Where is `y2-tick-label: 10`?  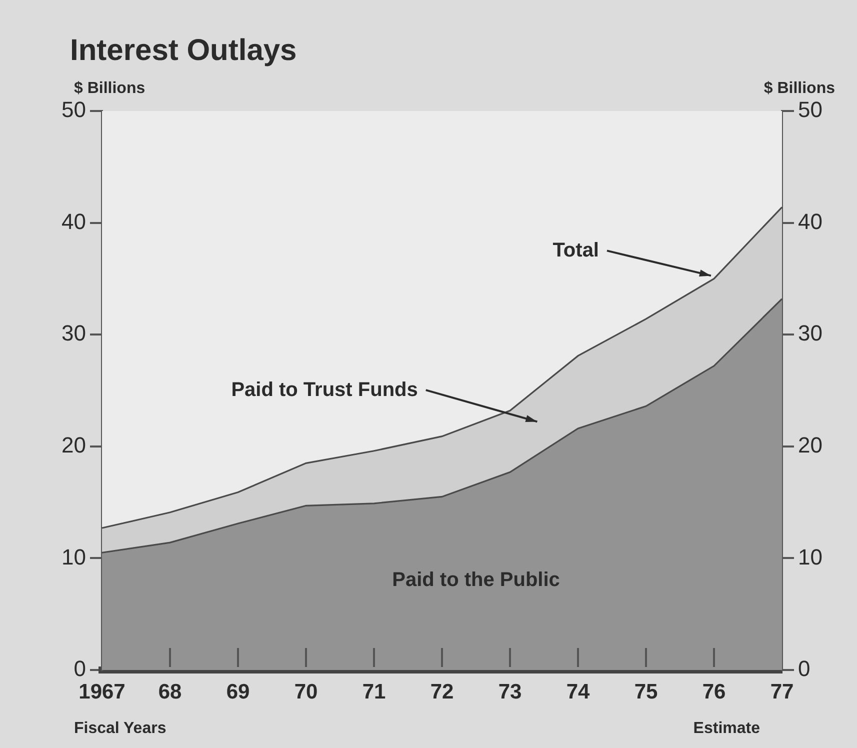 y2-tick-label: 10 is located at coordinates (810, 557).